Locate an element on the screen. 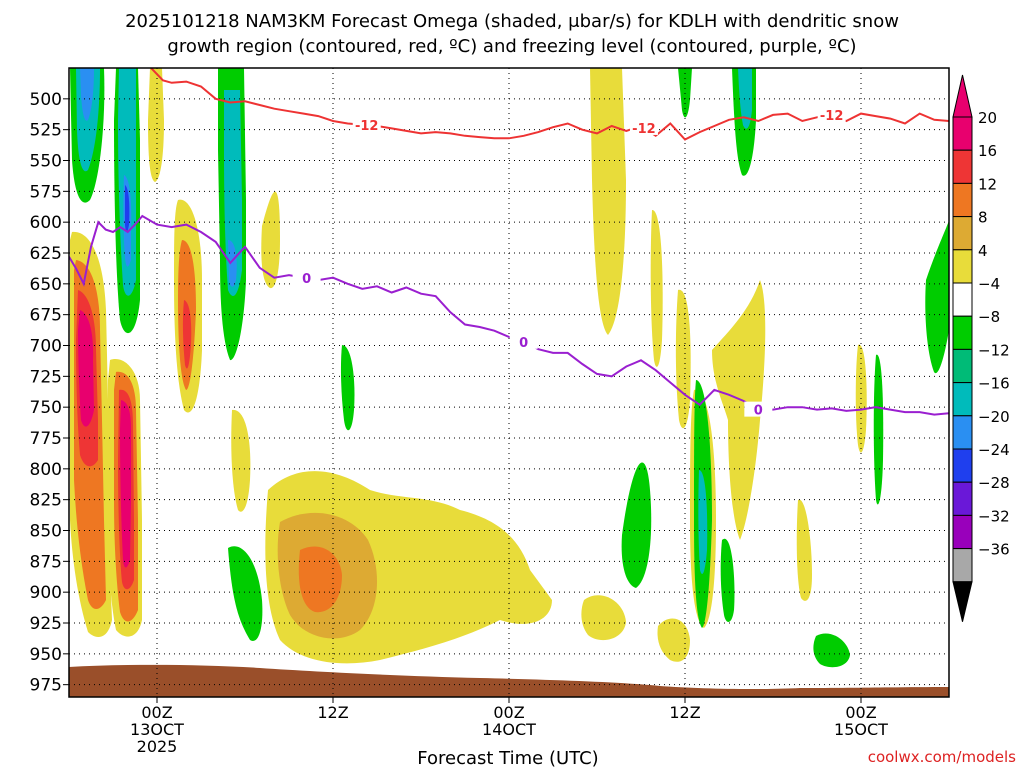 The height and width of the screenshot is (772, 1024). y-tick-label: 650 is located at coordinates (46, 285).